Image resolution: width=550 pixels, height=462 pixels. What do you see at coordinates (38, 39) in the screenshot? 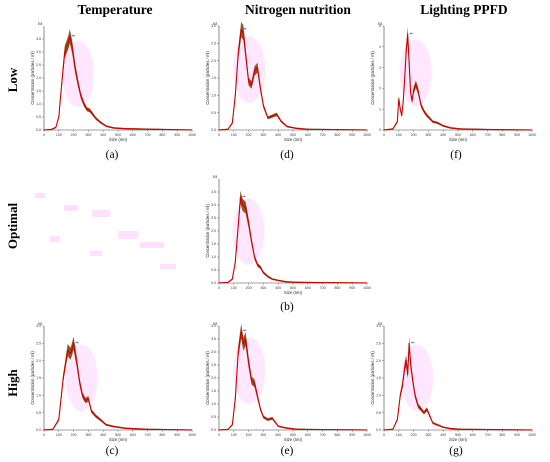
I see `y-tick-label: 3.5` at bounding box center [38, 39].